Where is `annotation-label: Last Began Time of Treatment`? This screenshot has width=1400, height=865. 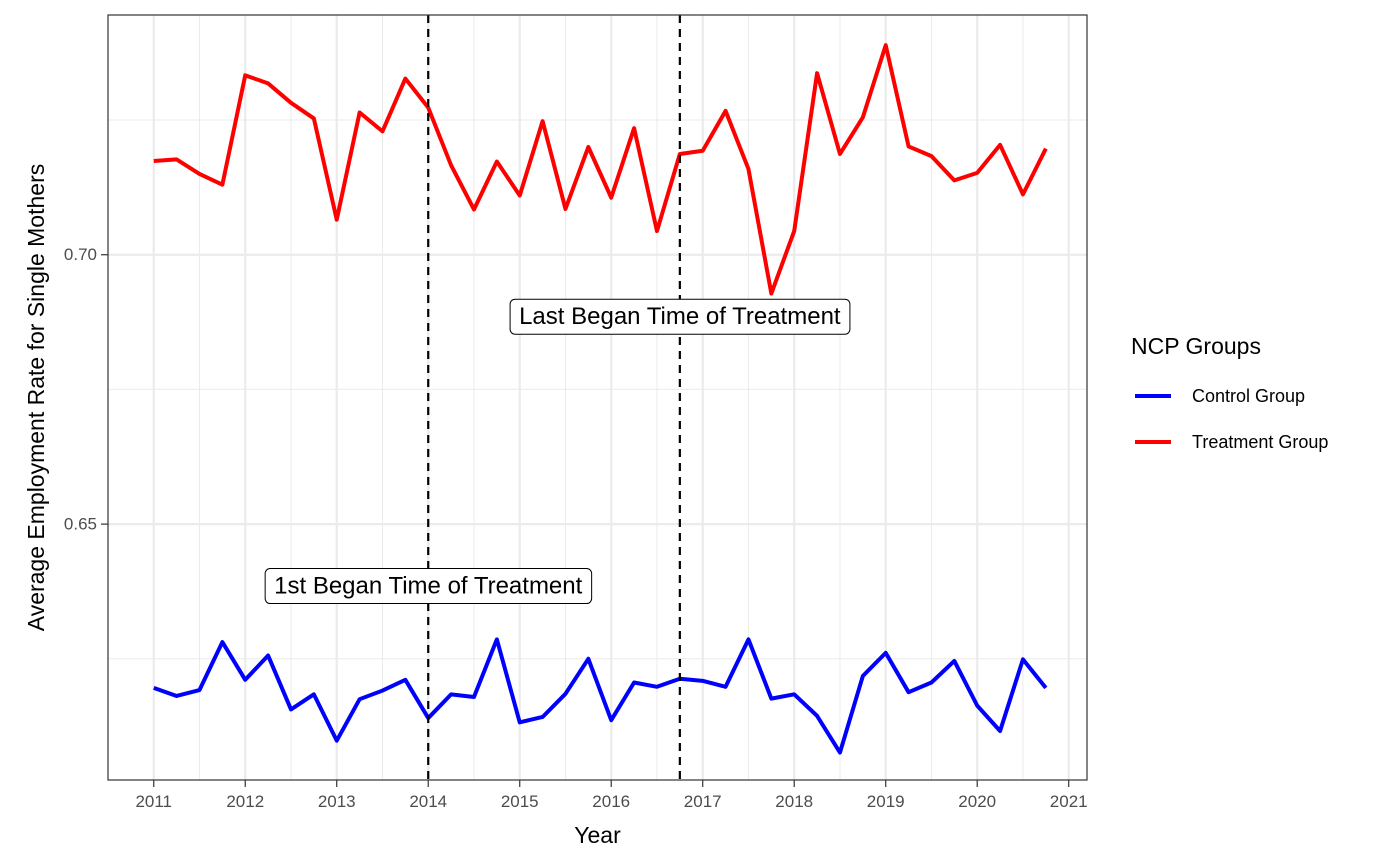 annotation-label: Last Began Time of Treatment is located at coordinates (680, 316).